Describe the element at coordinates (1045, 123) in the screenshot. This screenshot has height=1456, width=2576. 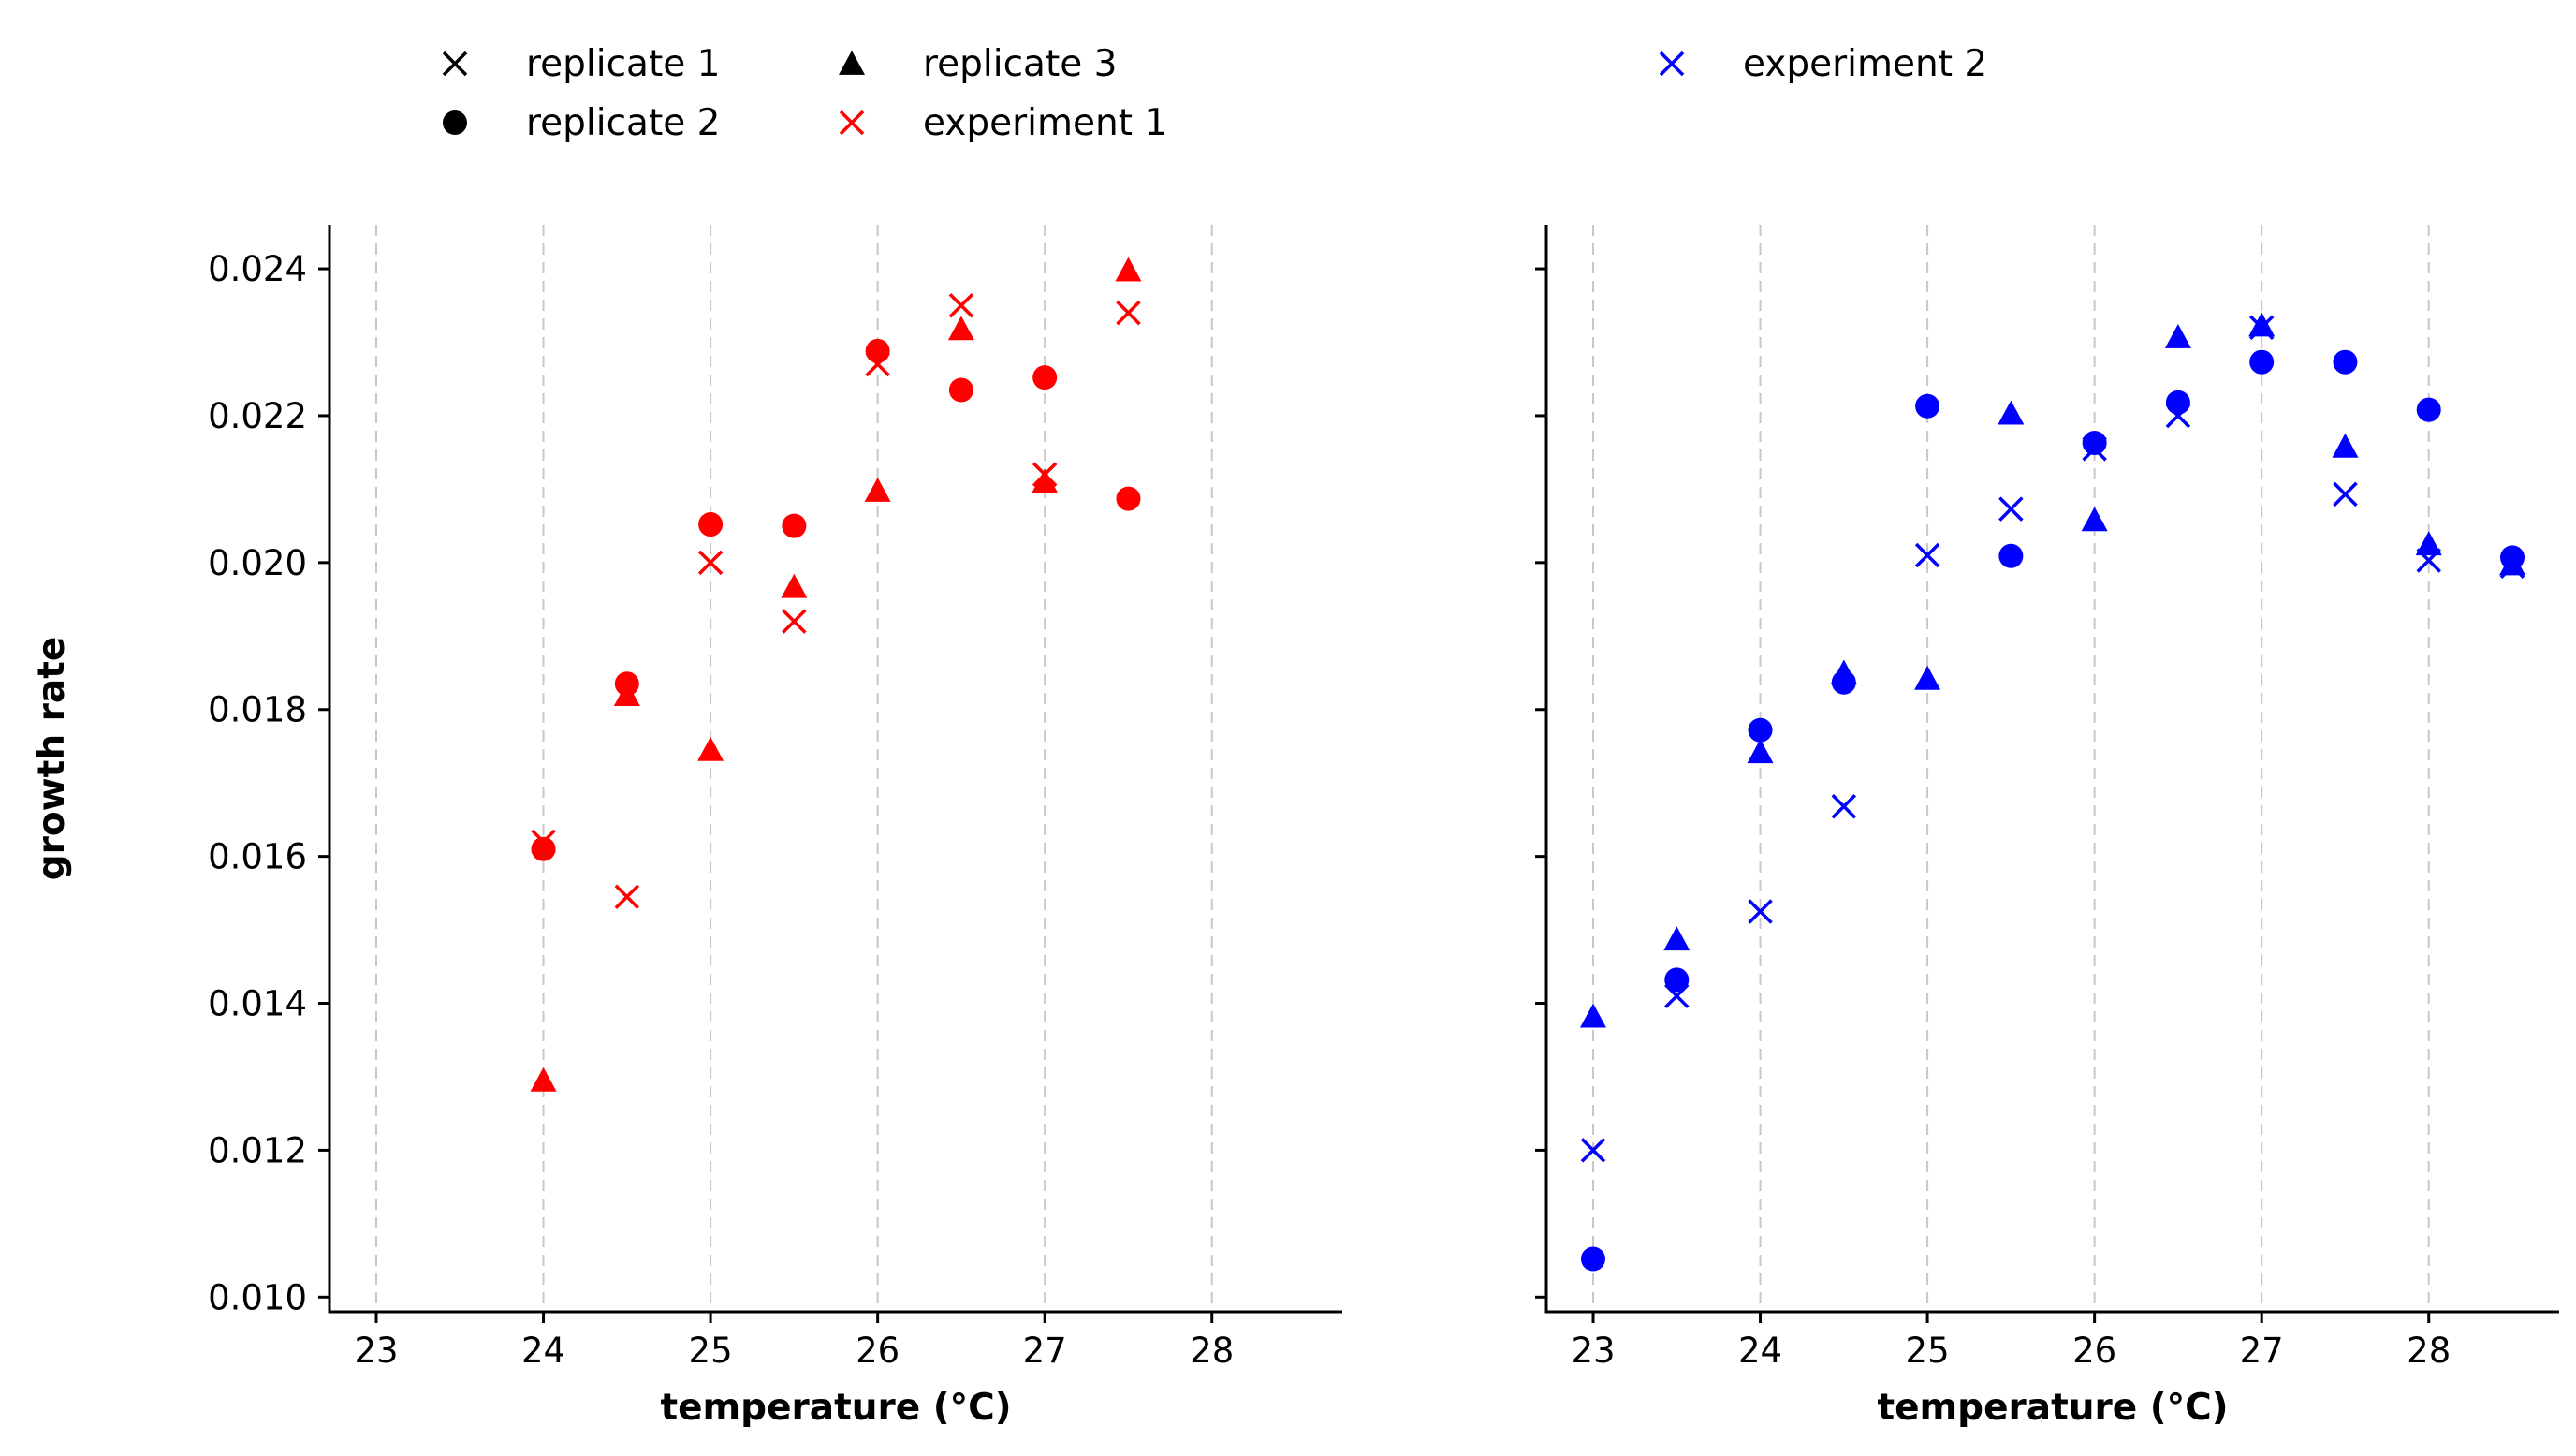
I see `legend-label: experiment 1` at that location.